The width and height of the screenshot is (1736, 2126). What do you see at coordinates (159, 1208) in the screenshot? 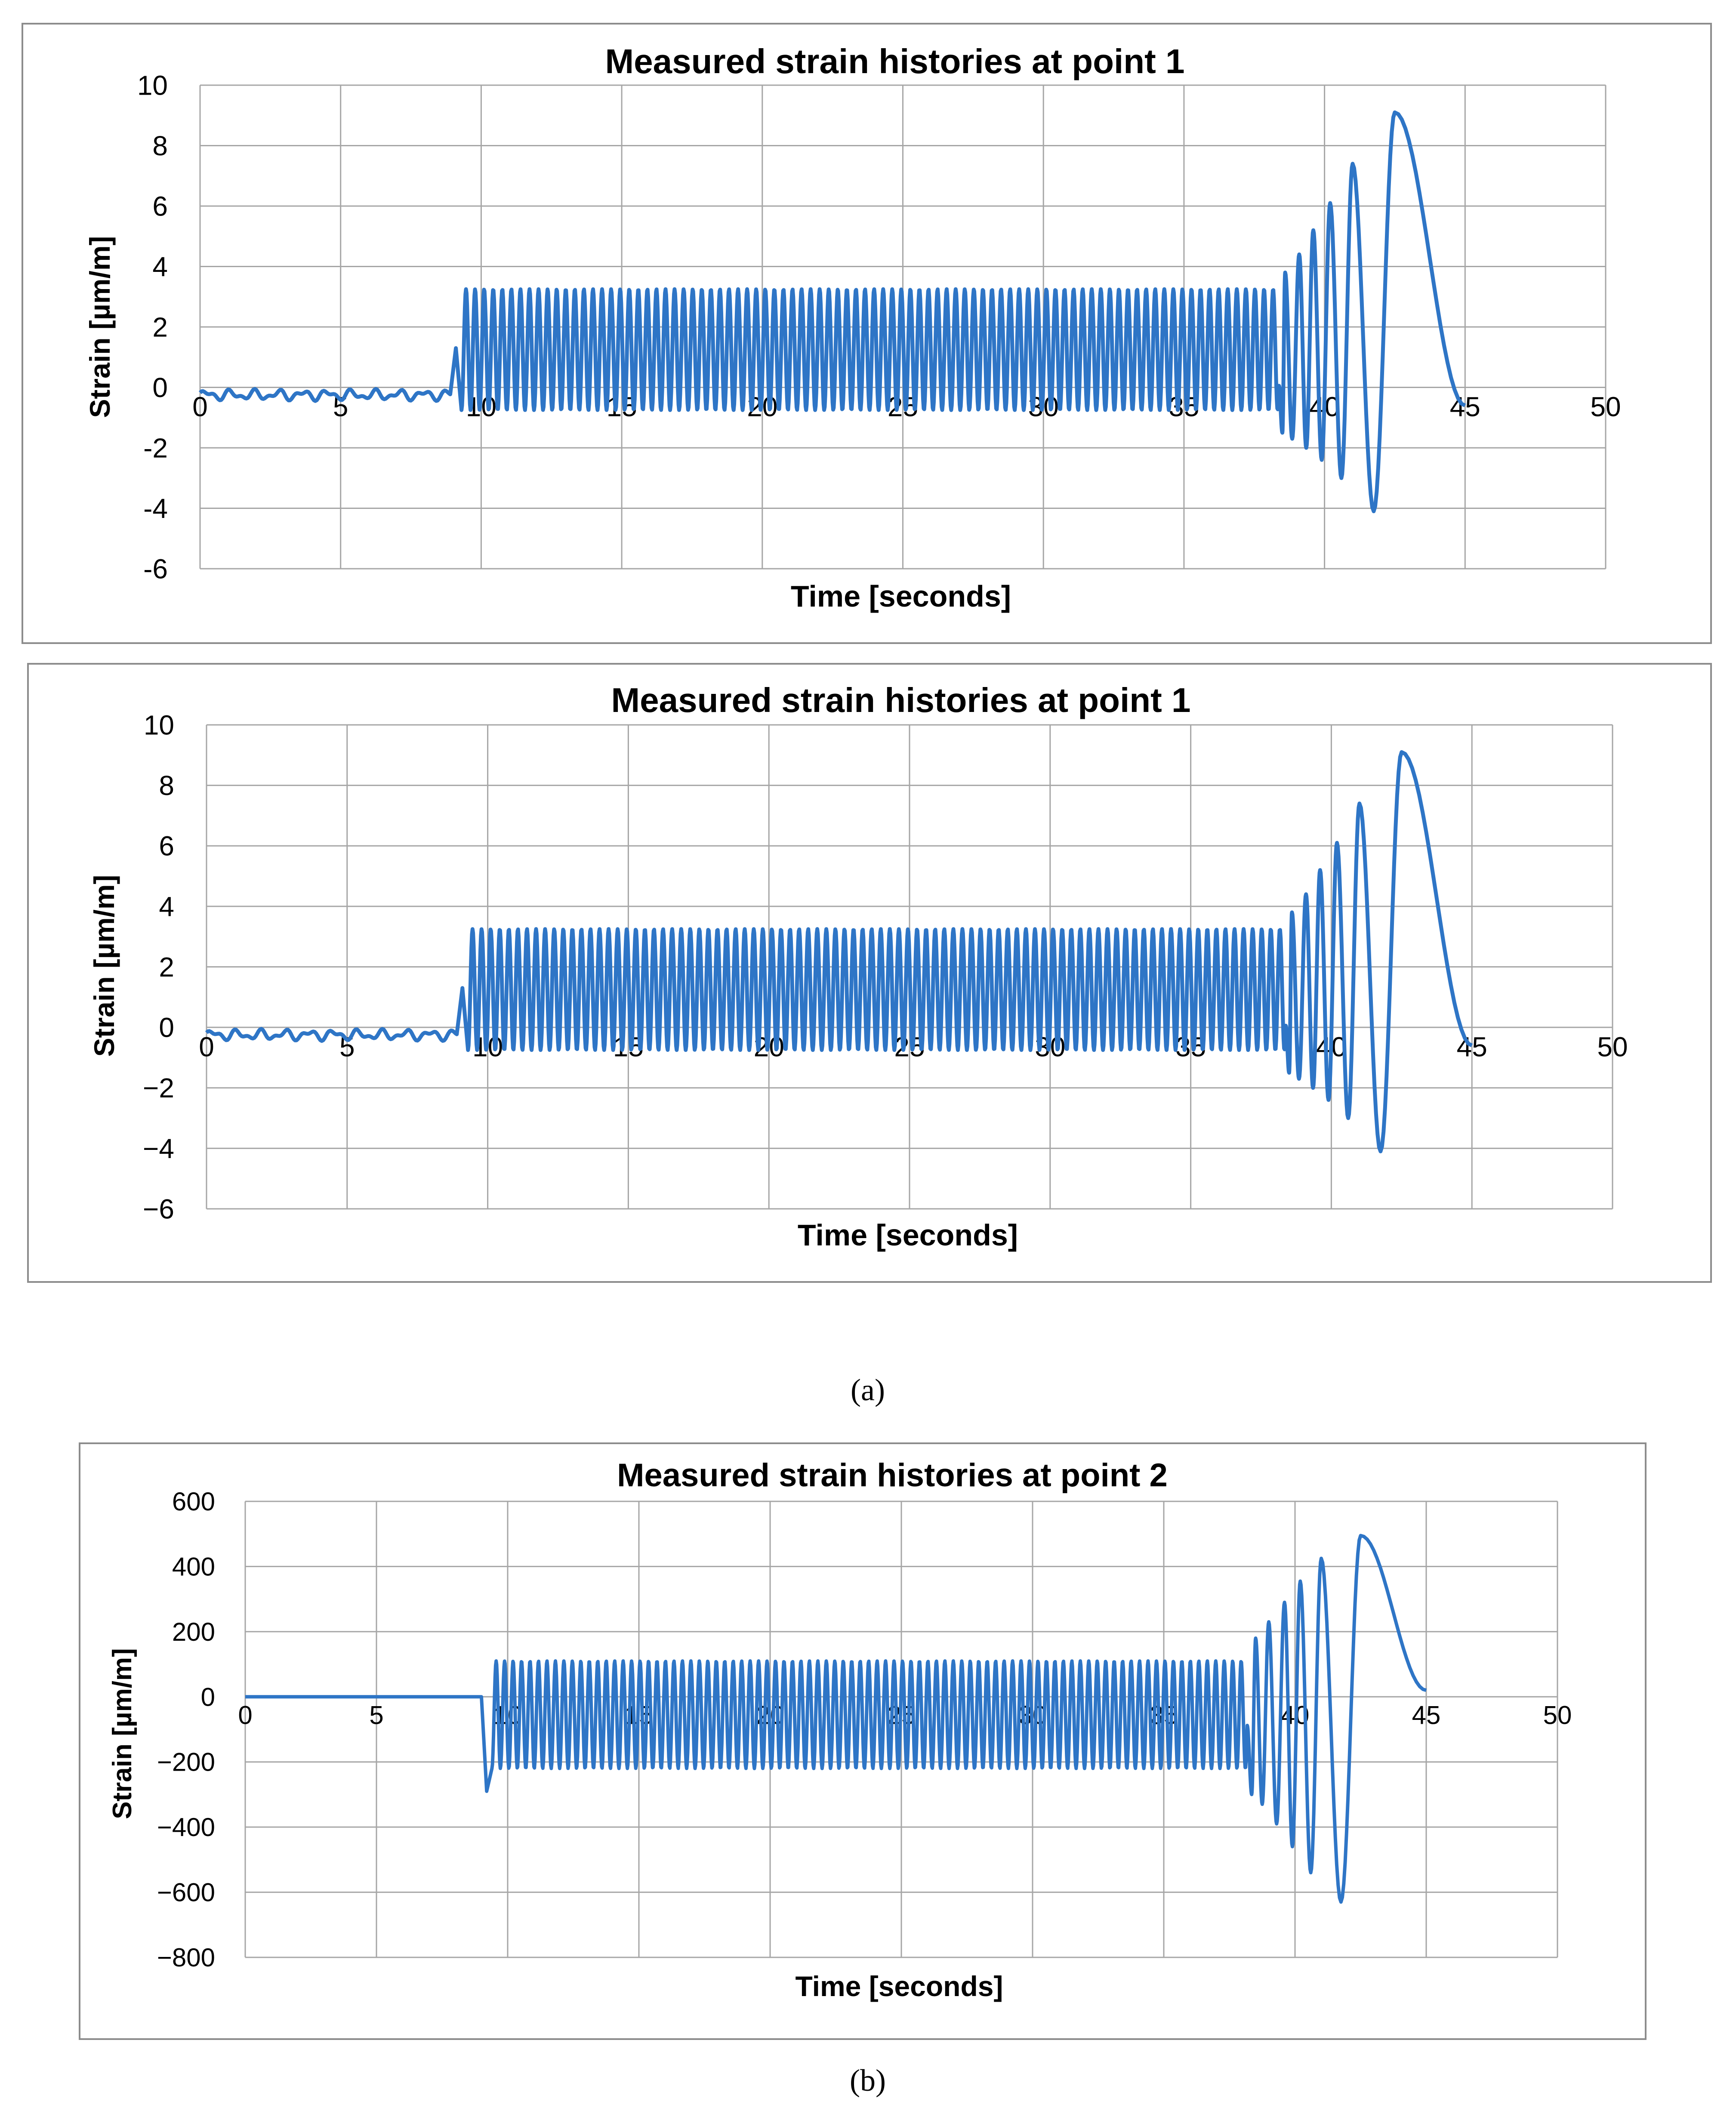
I see `y-tick-label: −6` at bounding box center [159, 1208].